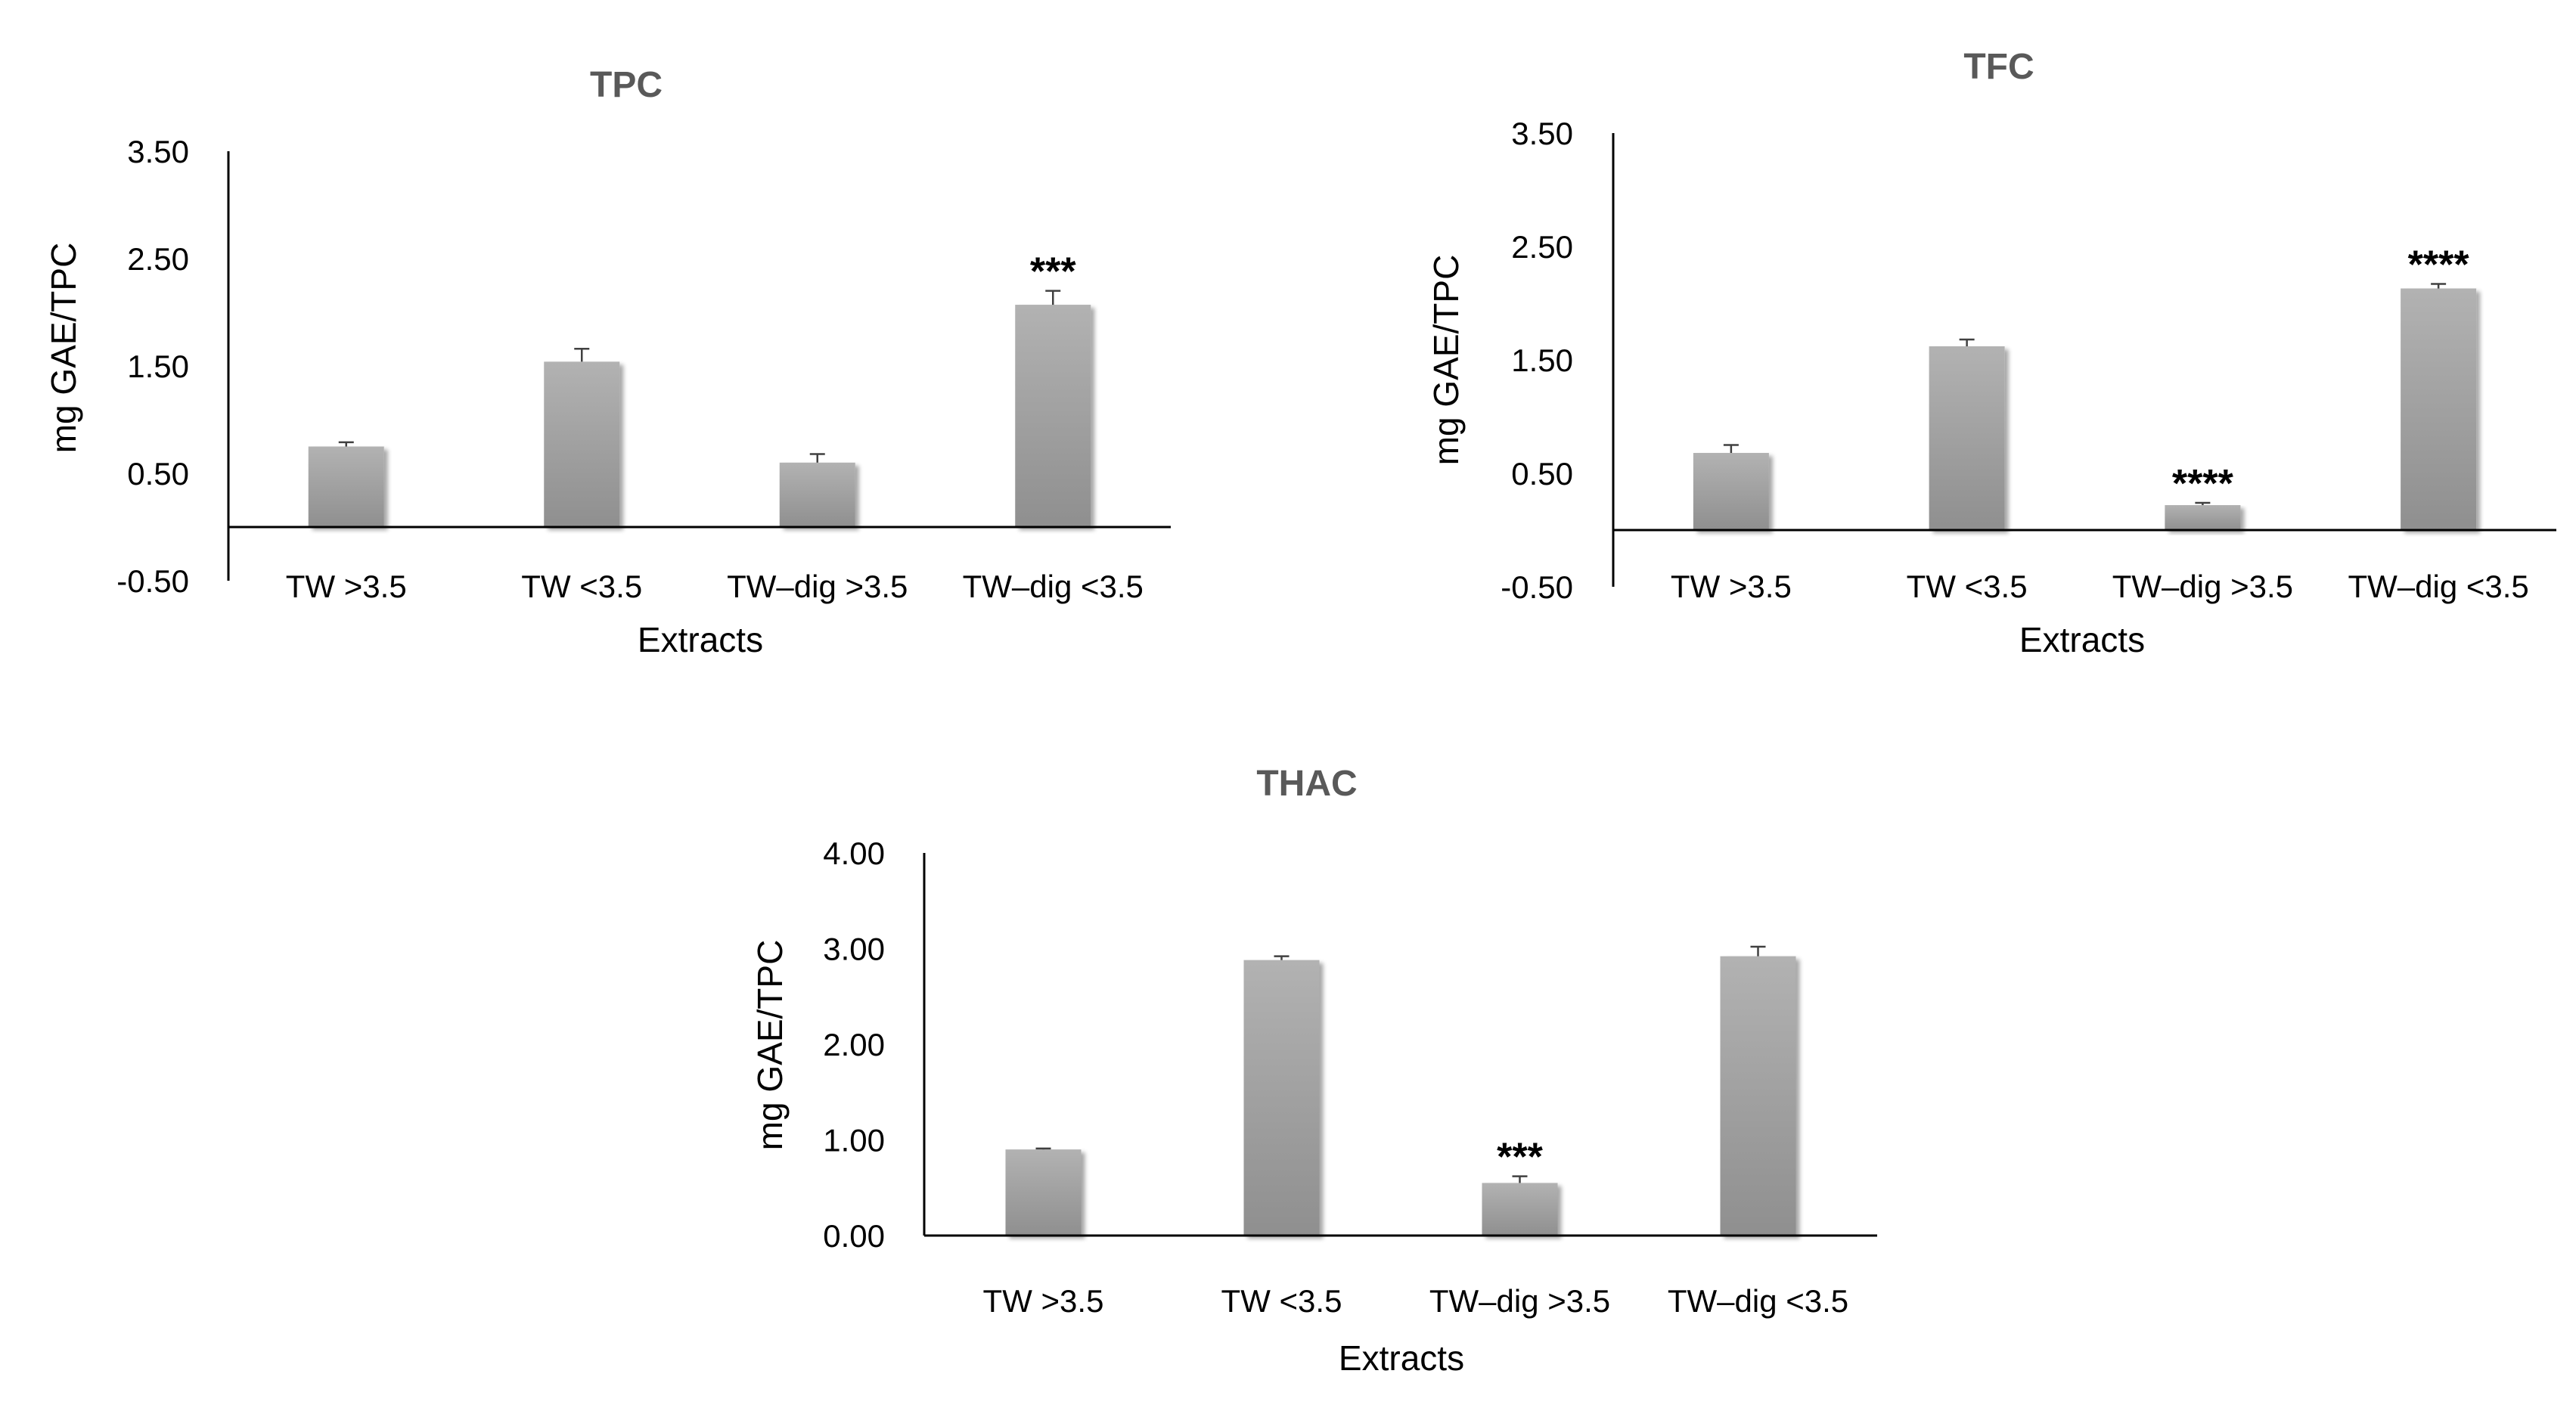 Image resolution: width=2576 pixels, height=1414 pixels. I want to click on chart-title: TFC, so click(1998, 67).